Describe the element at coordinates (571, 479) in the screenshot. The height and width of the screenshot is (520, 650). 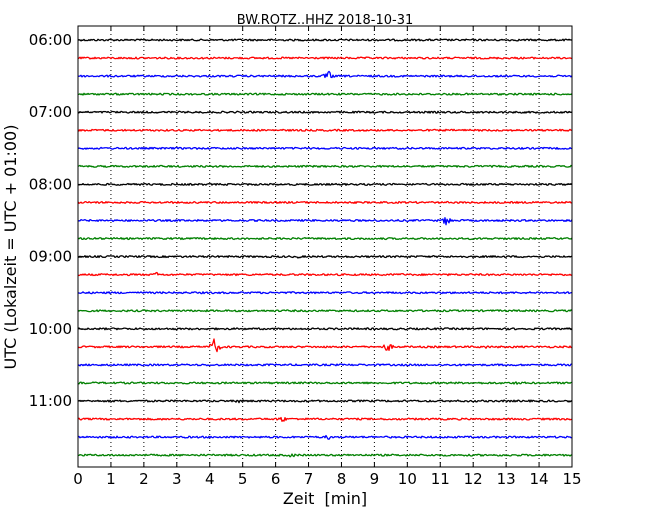
I see `x-tick-label: 15` at that location.